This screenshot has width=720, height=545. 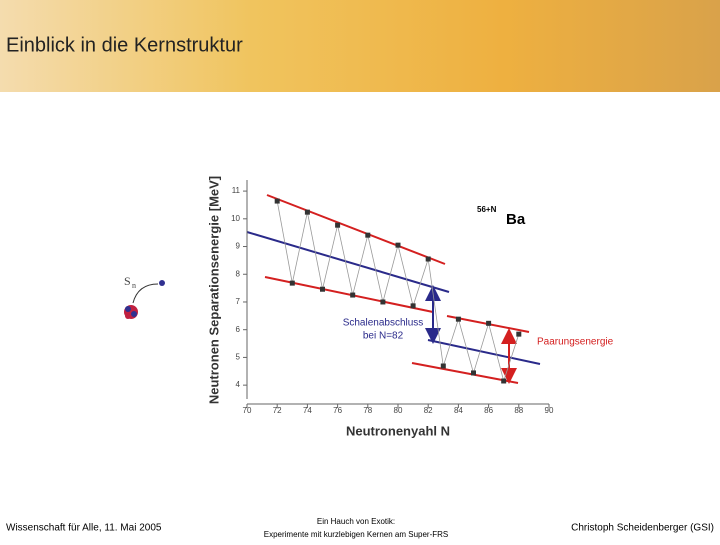 I want to click on x-tick-label: 74, so click(x=307, y=410).